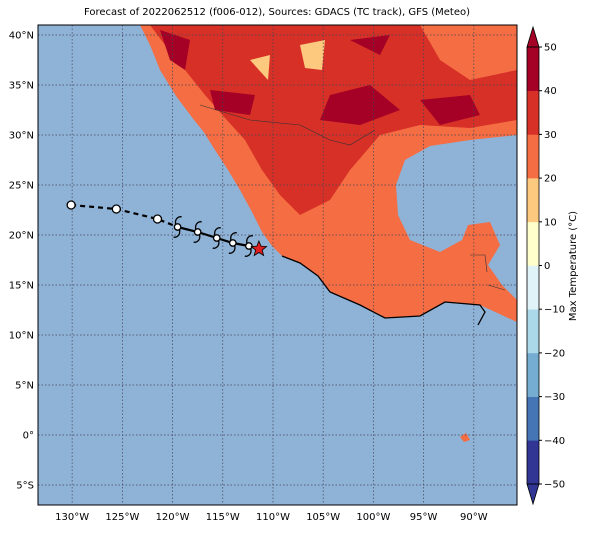  I want to click on y-tick-label: 35°N, so click(21, 86).